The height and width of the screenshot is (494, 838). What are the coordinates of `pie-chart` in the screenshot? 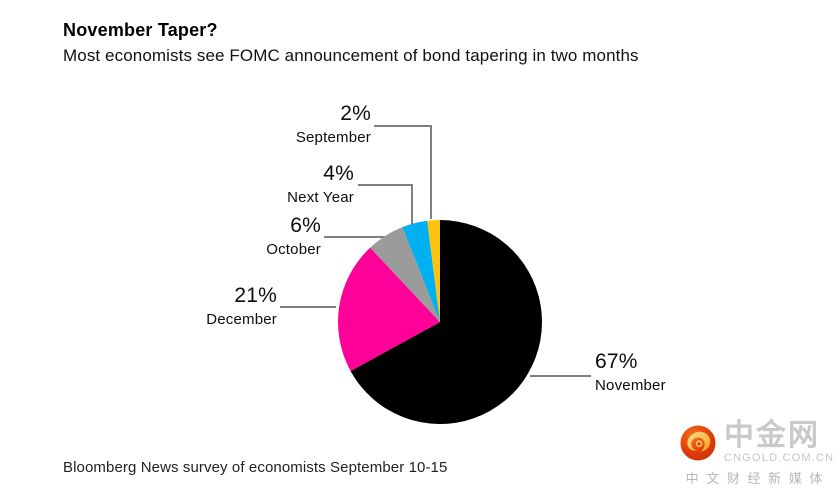 It's located at (440, 322).